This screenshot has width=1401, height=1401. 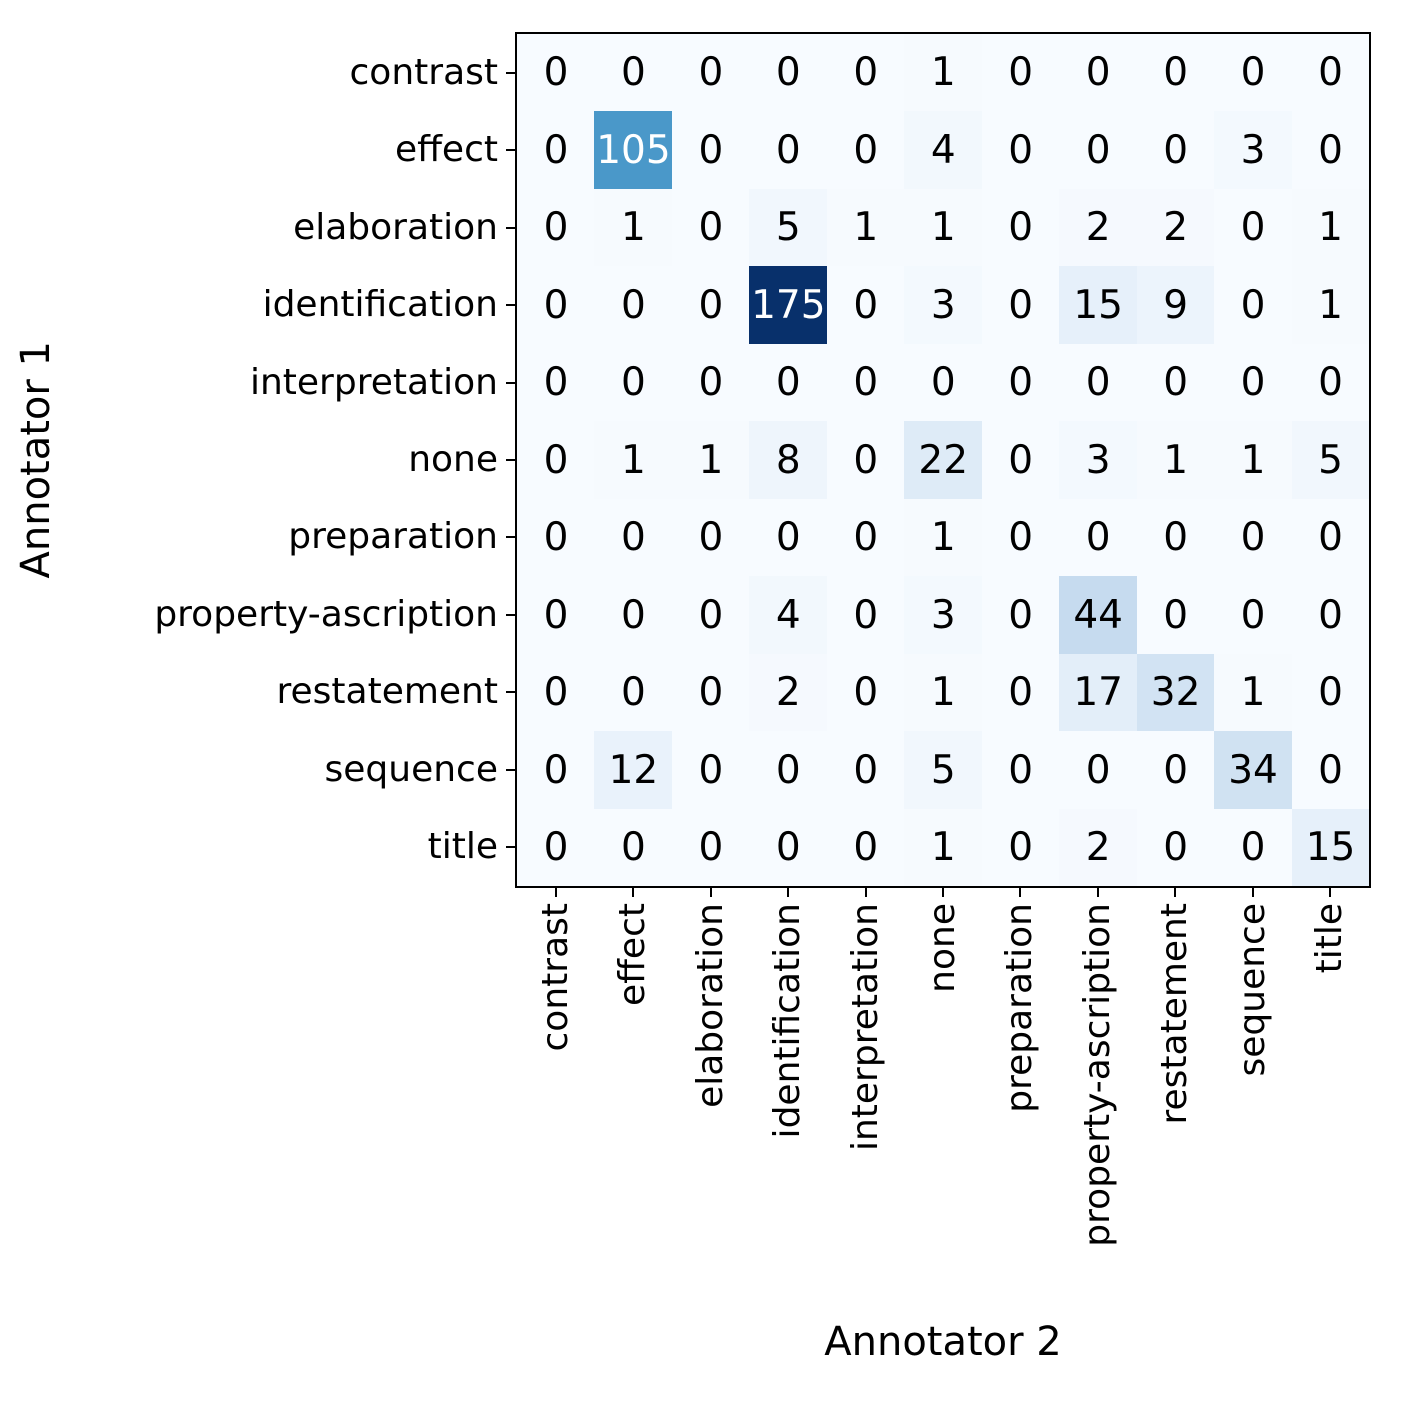 I want to click on y-tick-label-sequence: sequence, so click(x=411, y=769).